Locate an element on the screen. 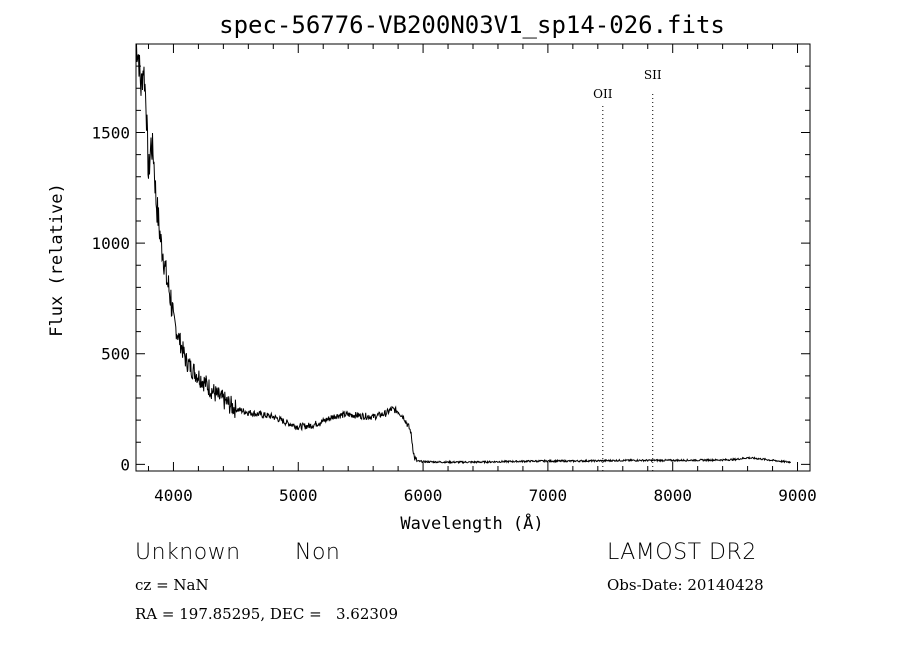 The image size is (900, 650). survey-name: LAMOST DR2 is located at coordinates (682, 552).